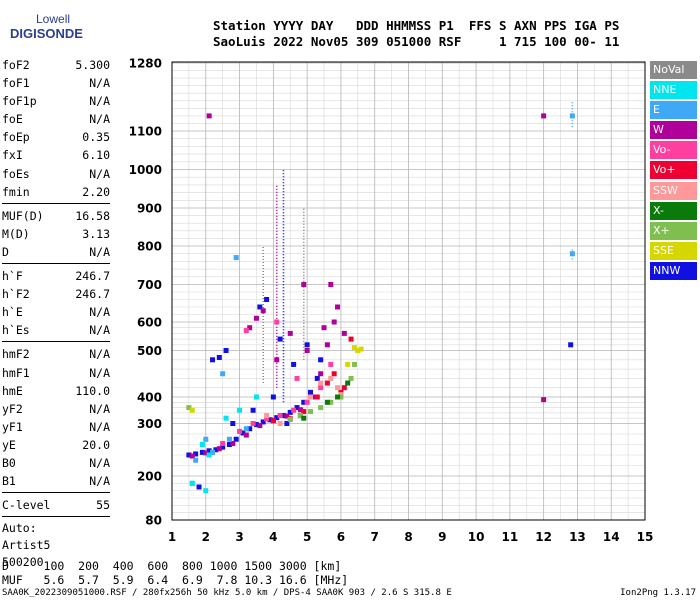 The width and height of the screenshot is (700, 600). What do you see at coordinates (96, 191) in the screenshot?
I see `param-value: 2.20` at bounding box center [96, 191].